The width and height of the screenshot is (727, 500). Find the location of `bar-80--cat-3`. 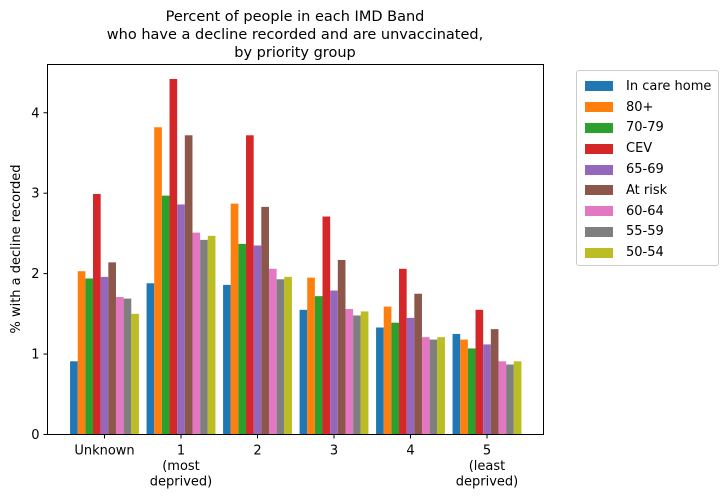

bar-80--cat-3 is located at coordinates (311, 356).